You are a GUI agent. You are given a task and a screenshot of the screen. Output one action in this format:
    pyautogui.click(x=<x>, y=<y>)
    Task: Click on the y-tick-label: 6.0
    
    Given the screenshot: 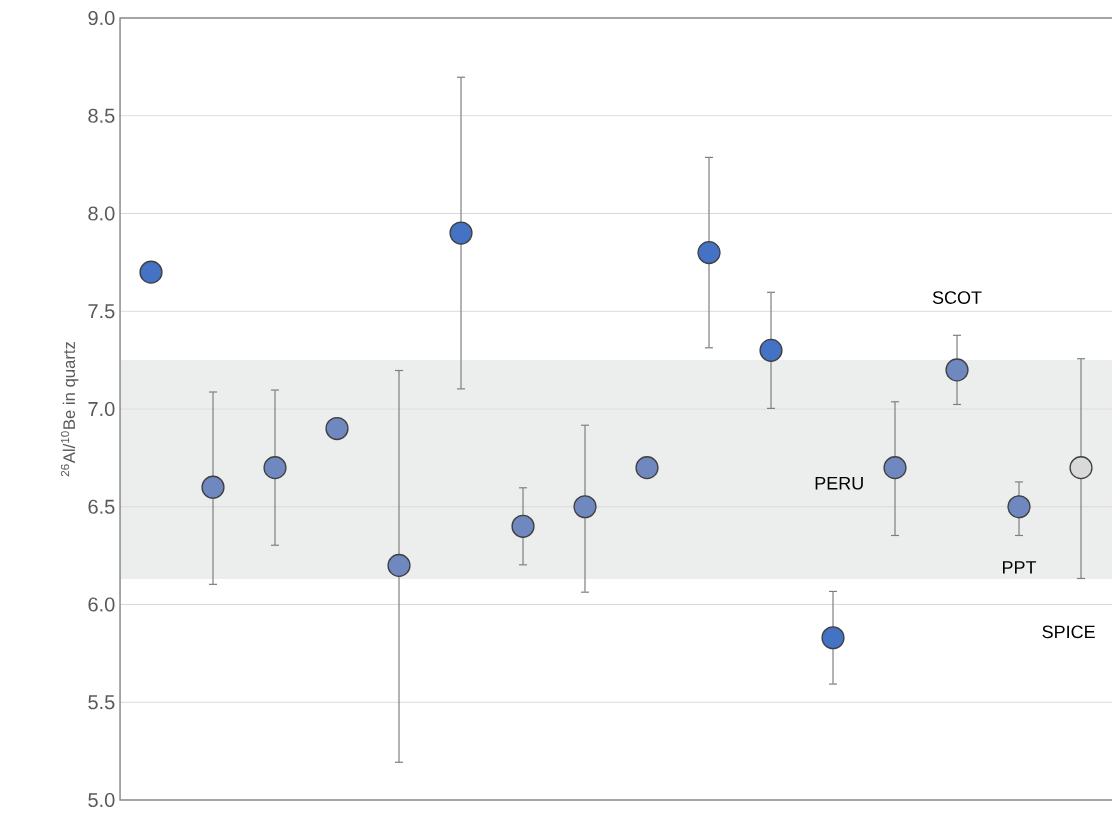 What is the action you would take?
    pyautogui.click(x=101, y=604)
    